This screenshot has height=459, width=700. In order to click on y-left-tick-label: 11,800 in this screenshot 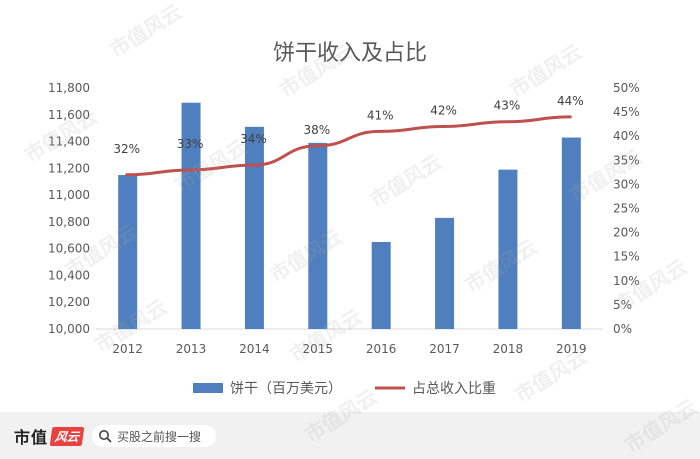, I will do `click(69, 88)`.